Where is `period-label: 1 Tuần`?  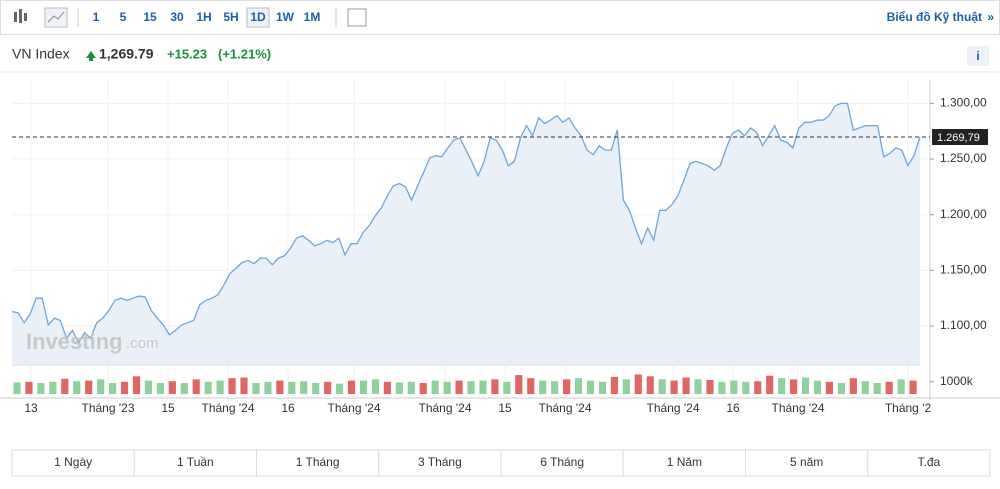
period-label: 1 Tuần is located at coordinates (195, 462).